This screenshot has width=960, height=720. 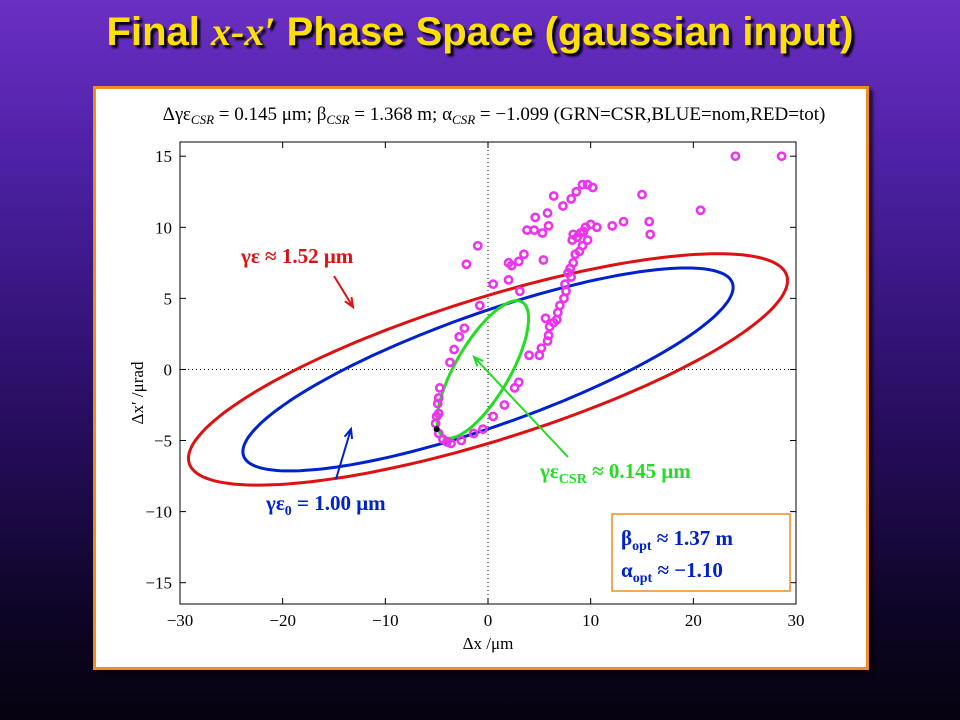 What do you see at coordinates (521, 407) in the screenshot?
I see `csr-arrow` at bounding box center [521, 407].